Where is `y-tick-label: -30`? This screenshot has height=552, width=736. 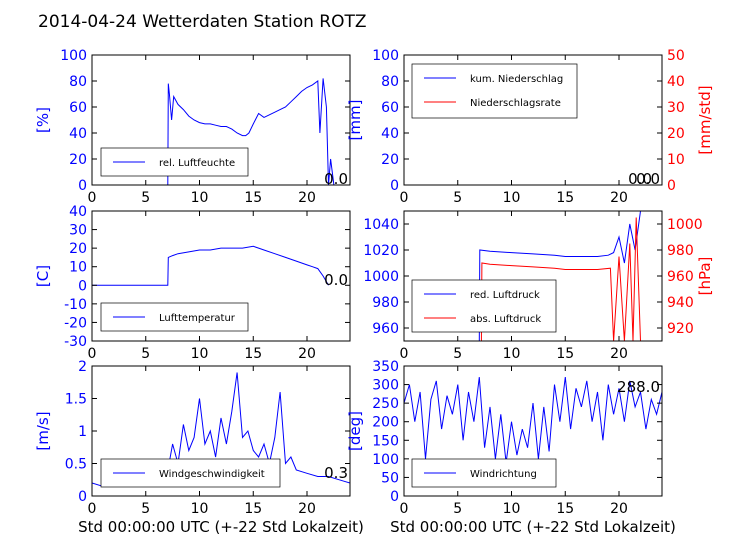 y-tick-label: -30 is located at coordinates (75, 342).